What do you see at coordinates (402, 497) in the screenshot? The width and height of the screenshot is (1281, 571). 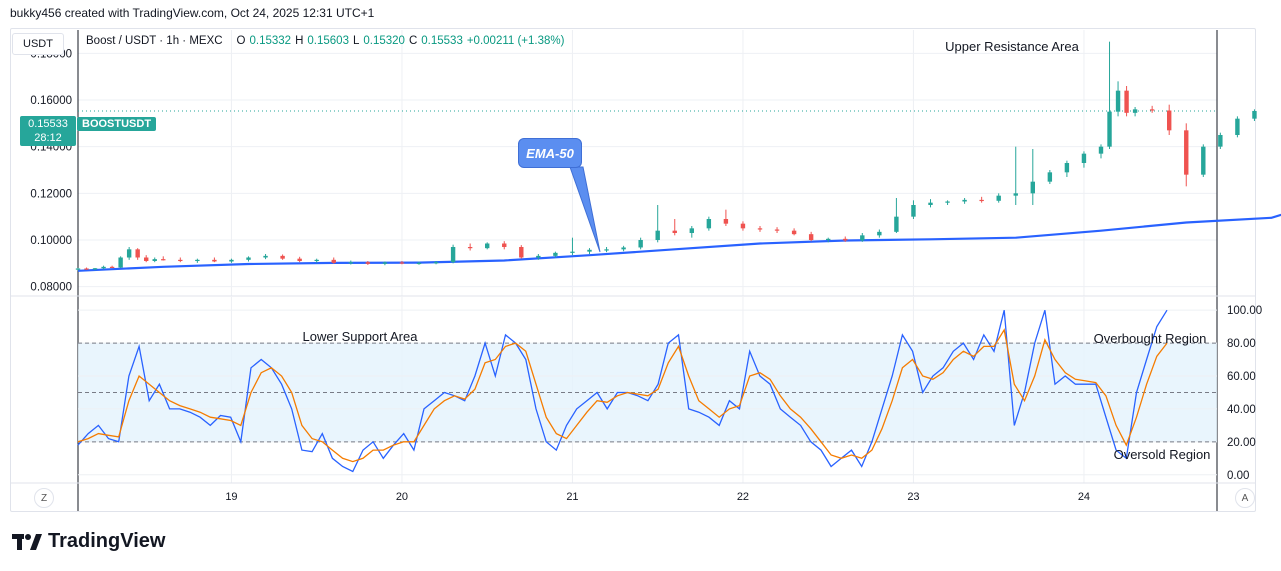 I see `x-tick-label-20: 20` at bounding box center [402, 497].